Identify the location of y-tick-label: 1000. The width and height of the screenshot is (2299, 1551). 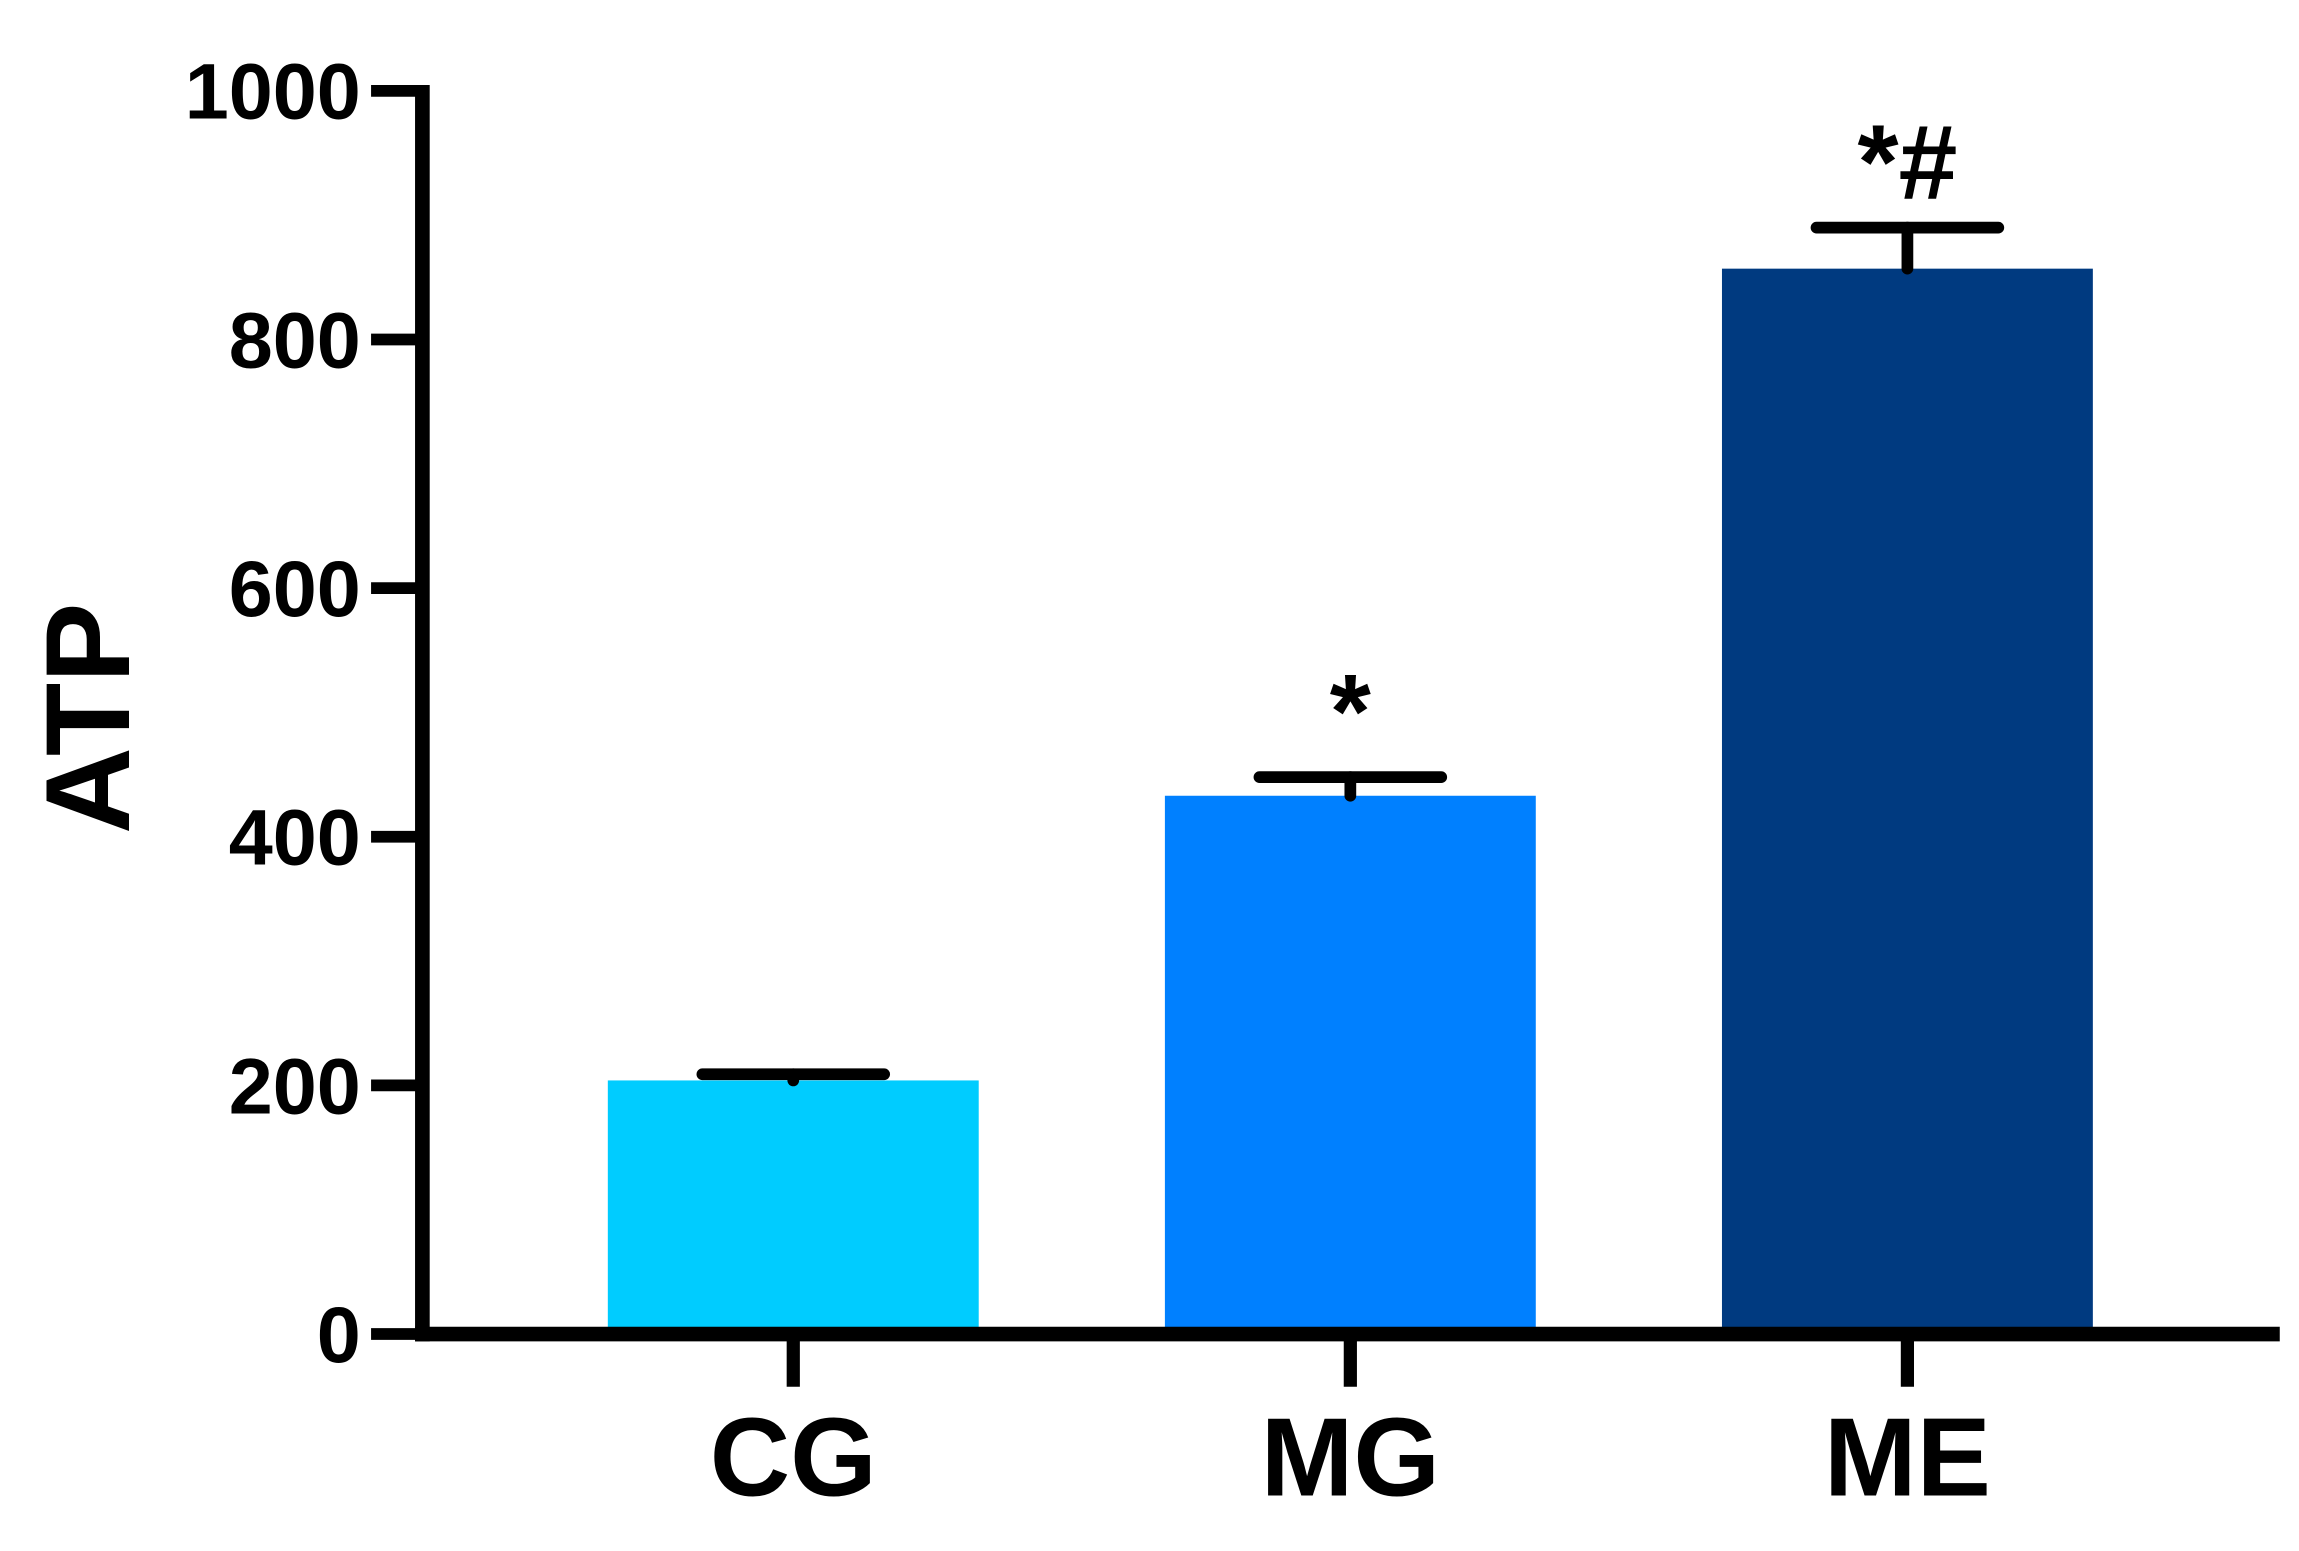
(273, 91).